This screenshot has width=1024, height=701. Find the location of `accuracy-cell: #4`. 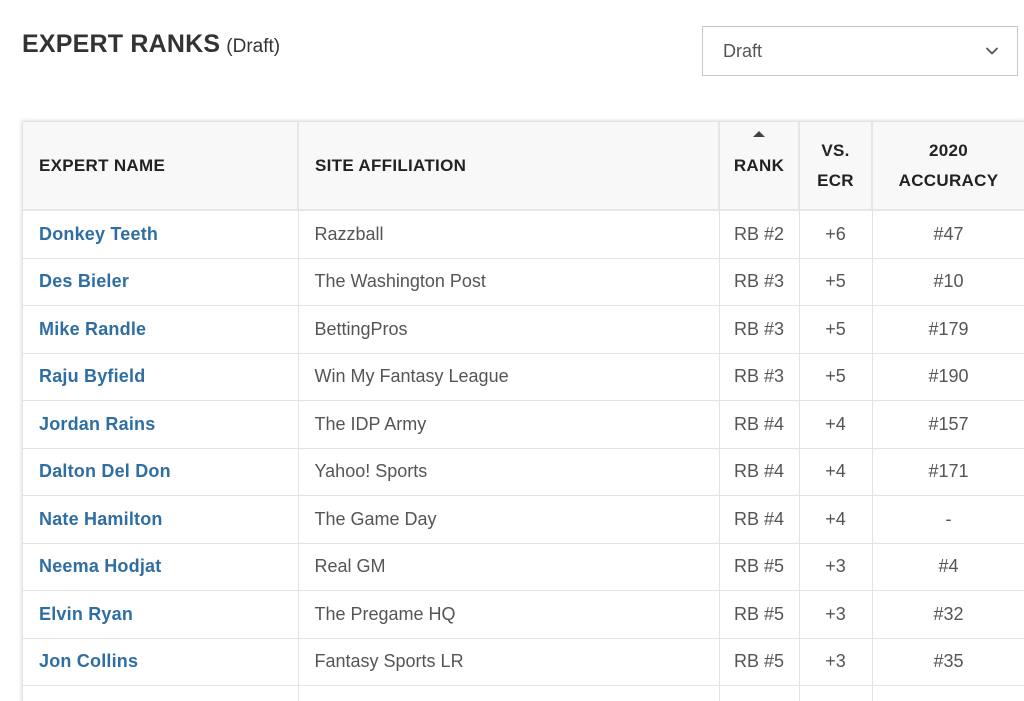

accuracy-cell: #4 is located at coordinates (948, 567).